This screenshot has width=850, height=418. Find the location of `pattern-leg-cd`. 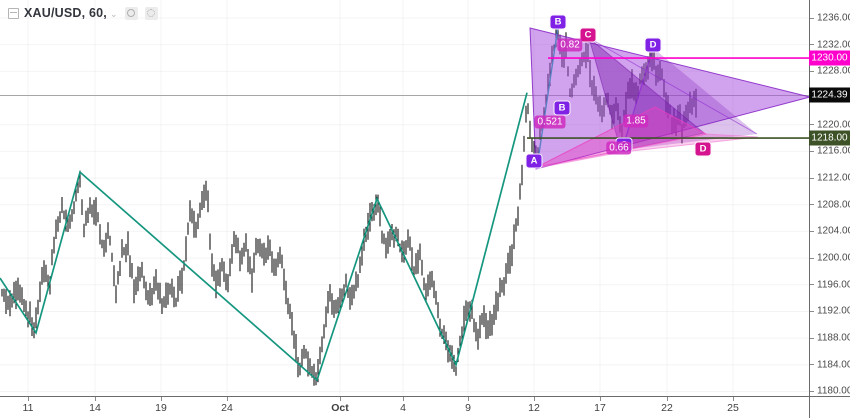

pattern-leg-cd is located at coordinates (637, 99).